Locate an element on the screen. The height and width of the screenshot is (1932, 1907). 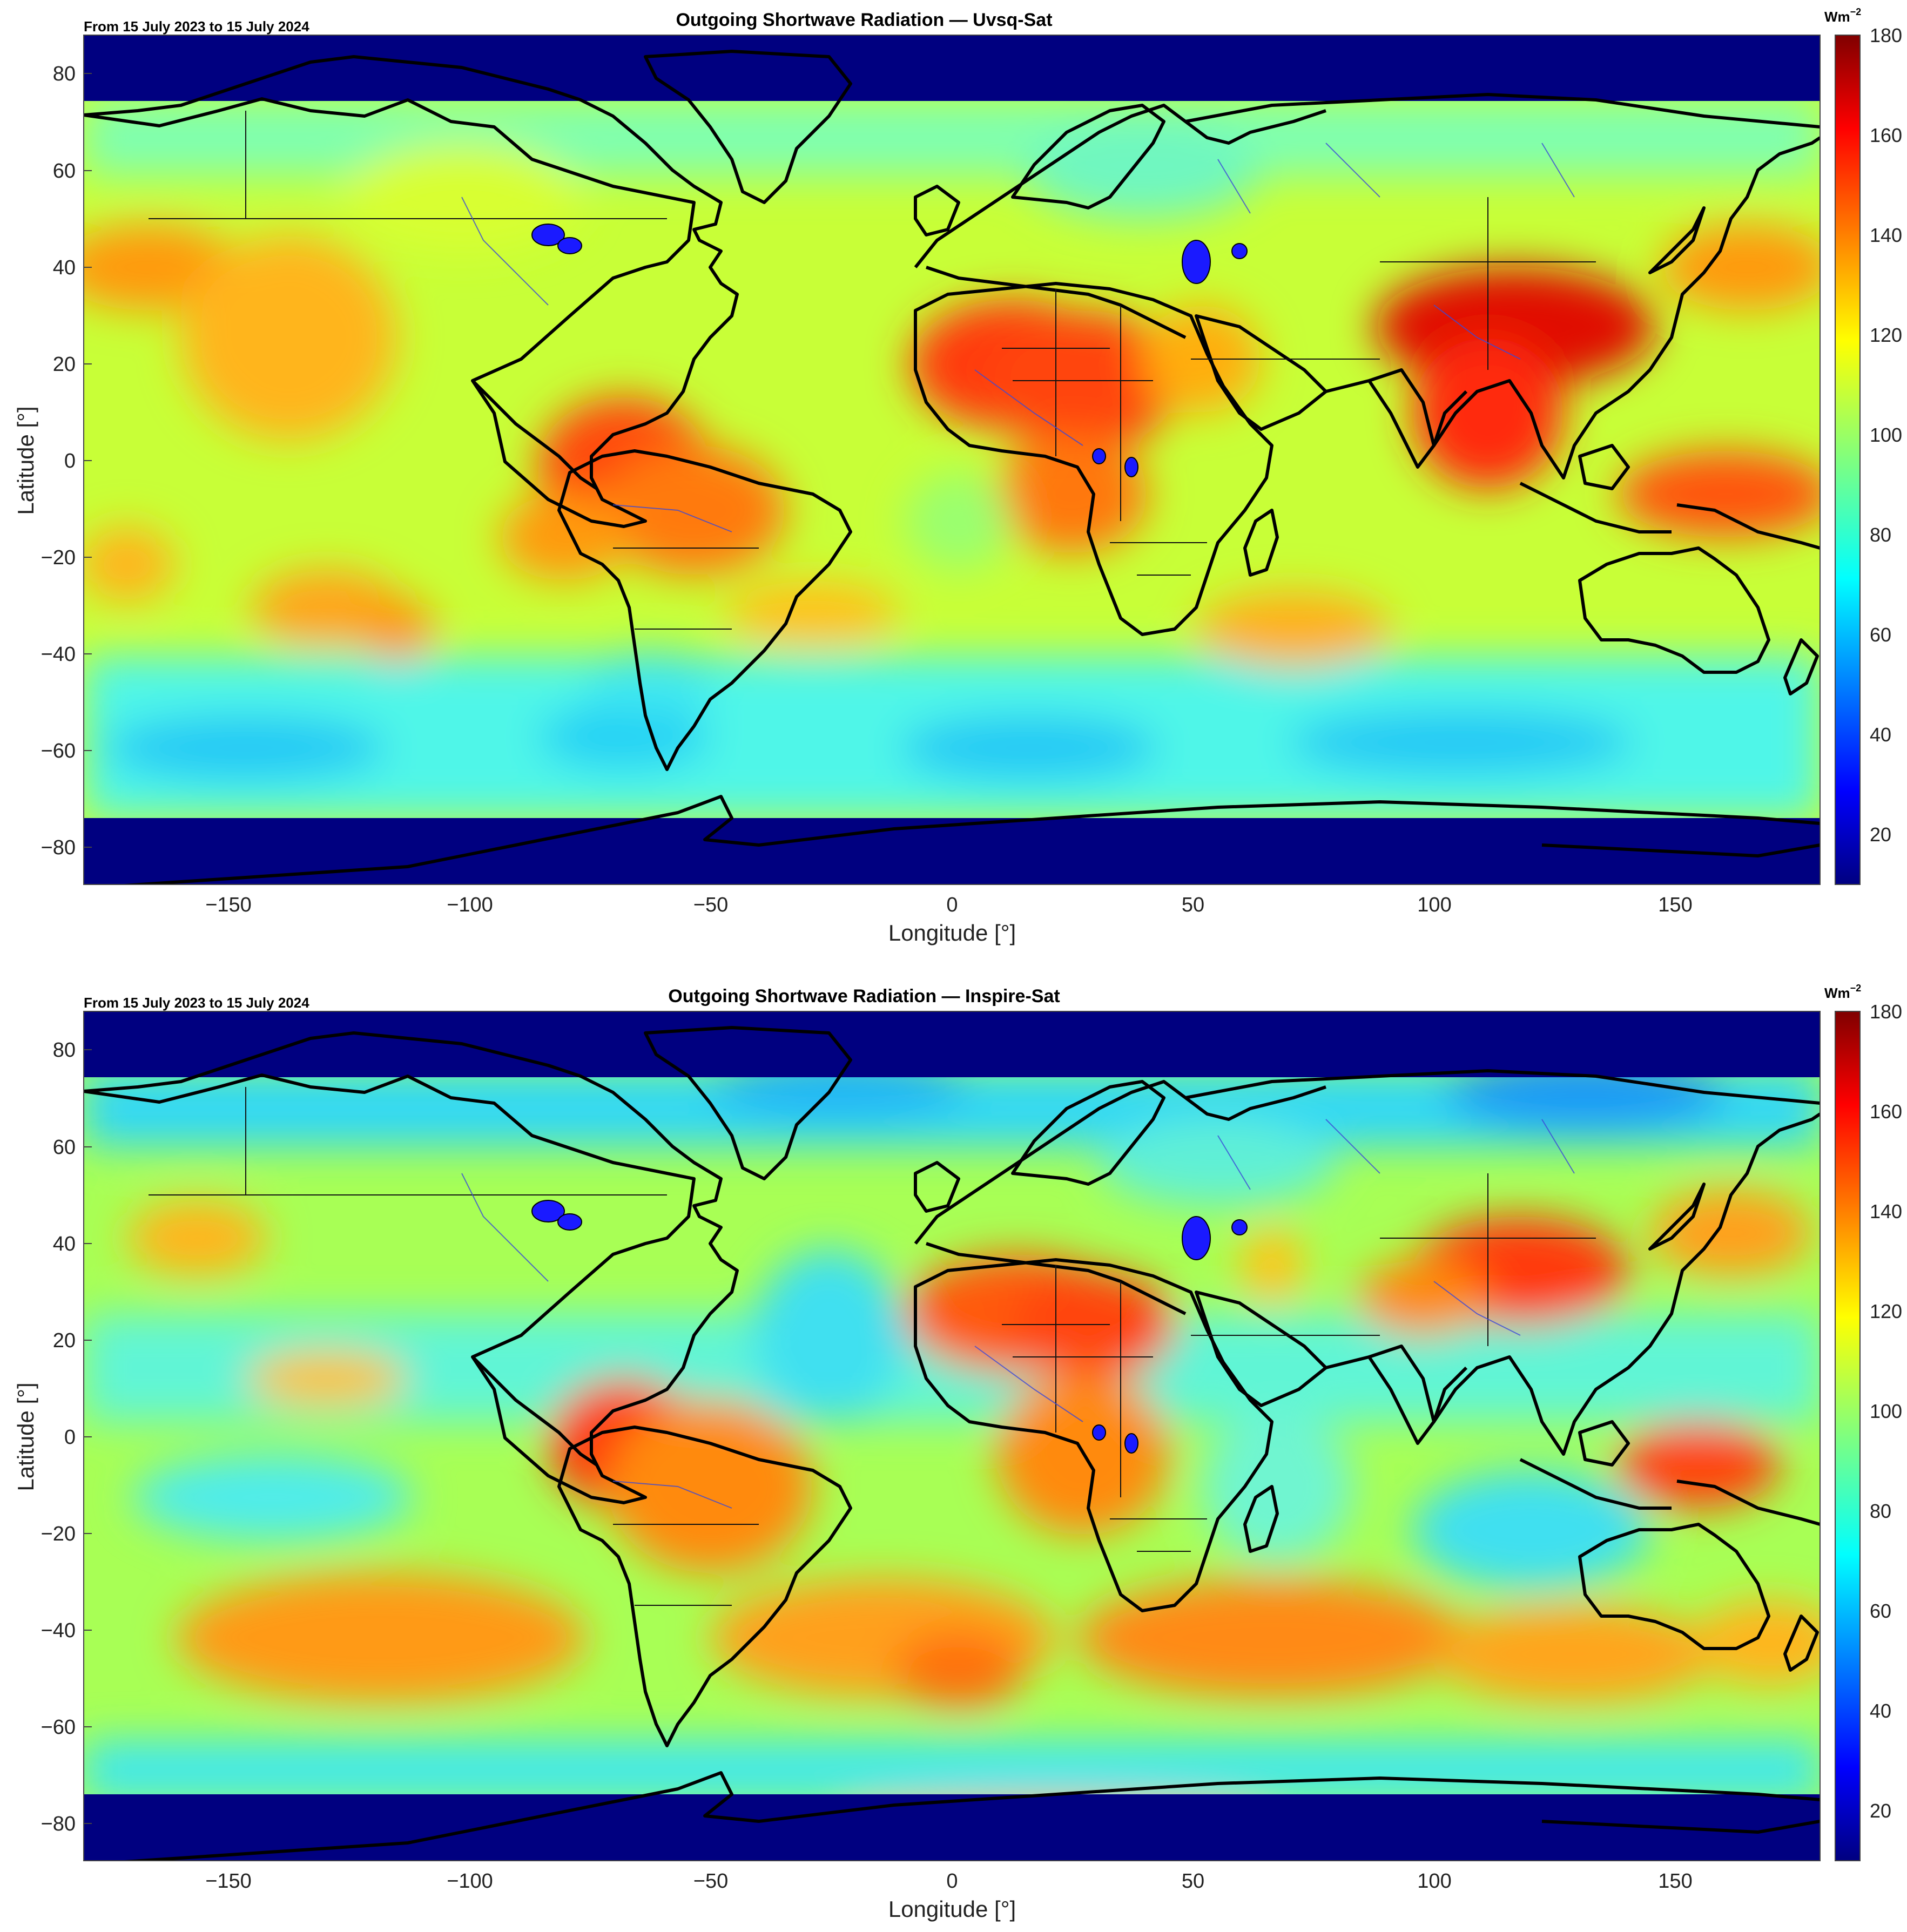
ytick-1-m60: −60 is located at coordinates (58, 751).